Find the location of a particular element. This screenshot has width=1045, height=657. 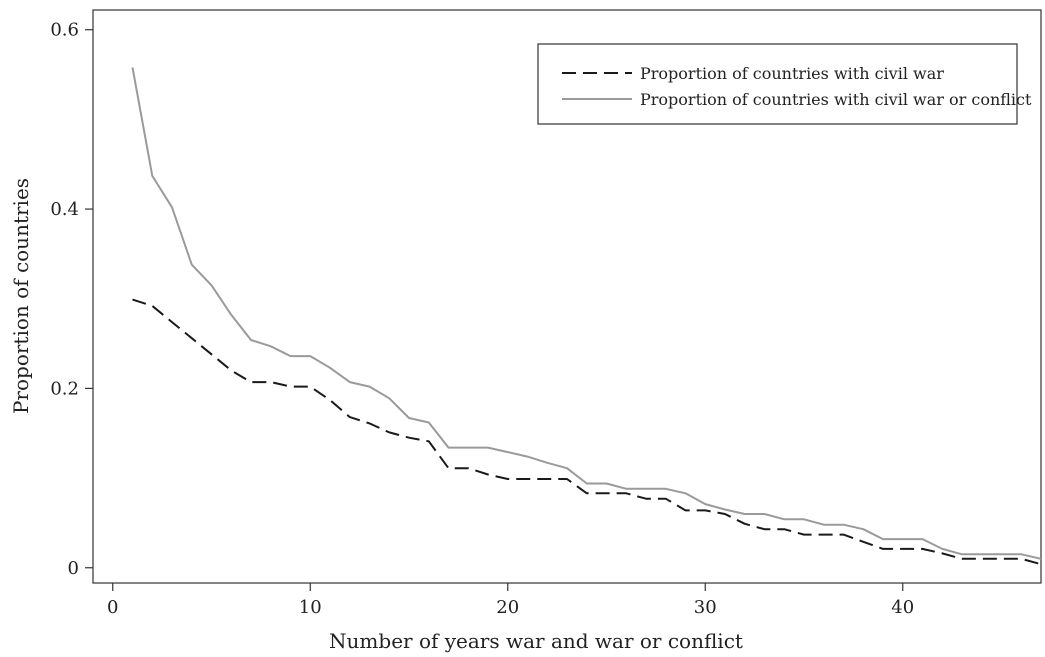

x-tick-label: 30 is located at coordinates (705, 607).